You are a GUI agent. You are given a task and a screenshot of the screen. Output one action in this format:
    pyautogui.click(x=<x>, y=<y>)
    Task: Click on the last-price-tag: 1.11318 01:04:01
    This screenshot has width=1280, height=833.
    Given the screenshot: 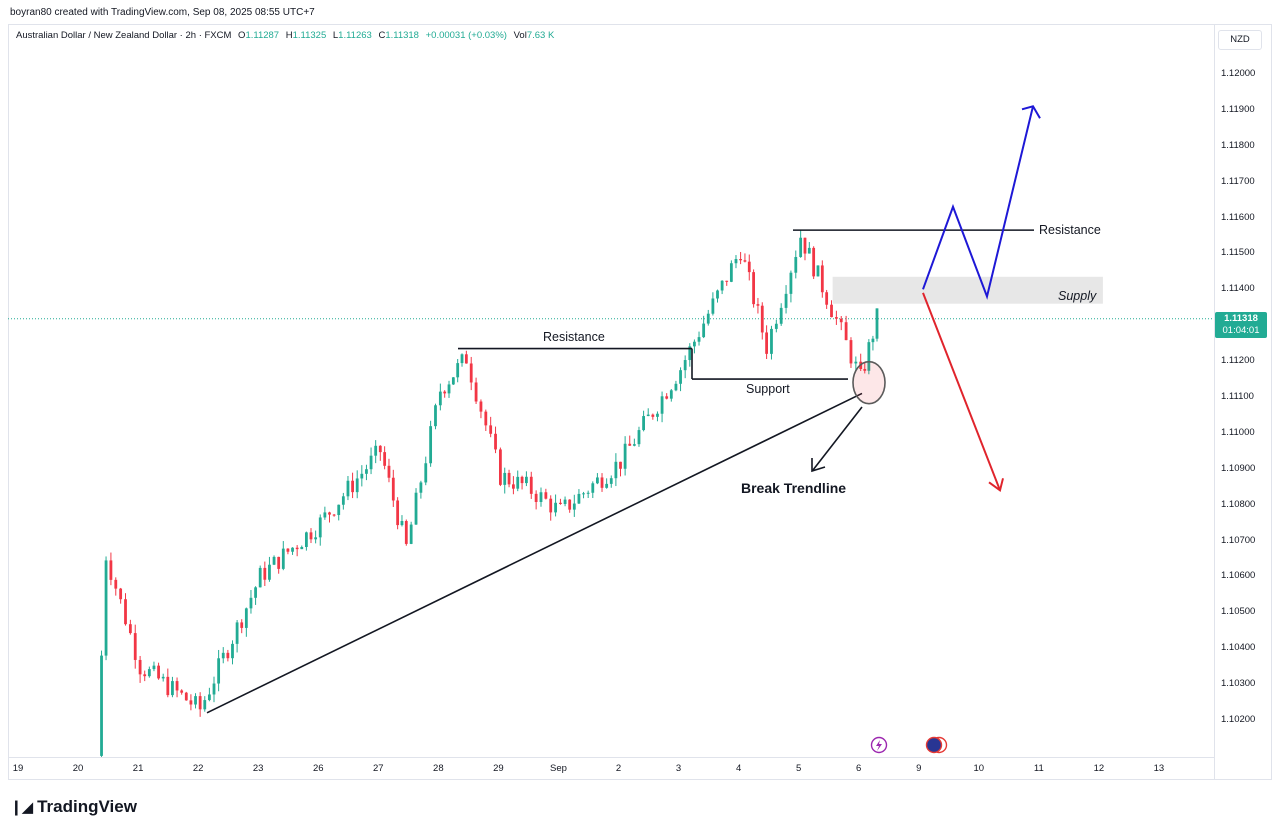 What is the action you would take?
    pyautogui.click(x=1241, y=325)
    